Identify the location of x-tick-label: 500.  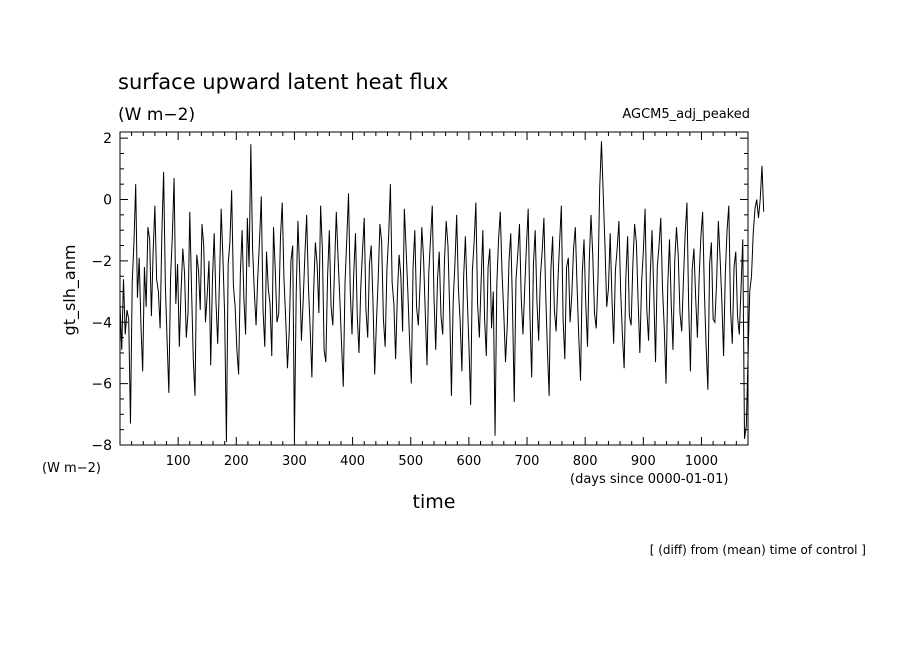
(410, 461).